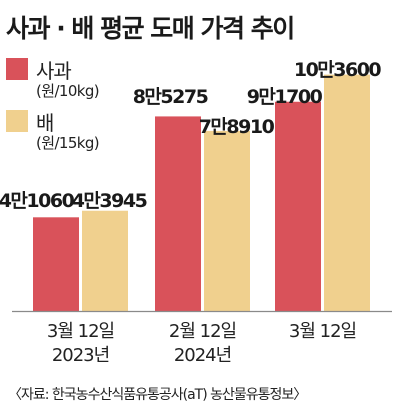  Describe the element at coordinates (45, 123) in the screenshot. I see `legend-label-pear: 배` at that location.